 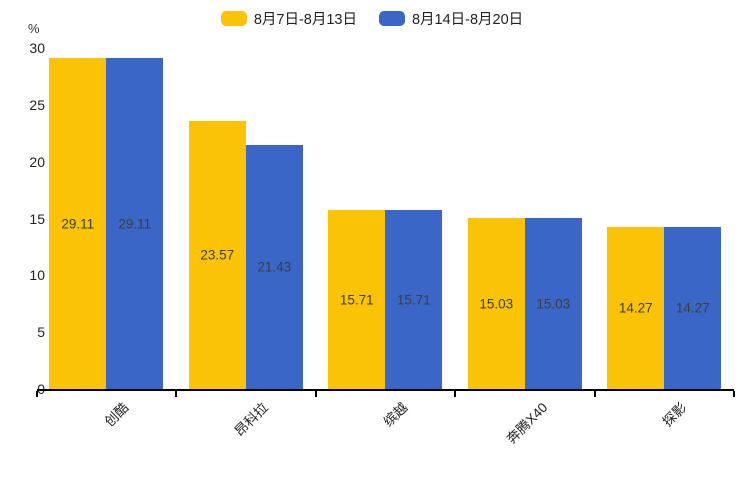 I want to click on y-axis-tick-label: 10, so click(x=37, y=275).